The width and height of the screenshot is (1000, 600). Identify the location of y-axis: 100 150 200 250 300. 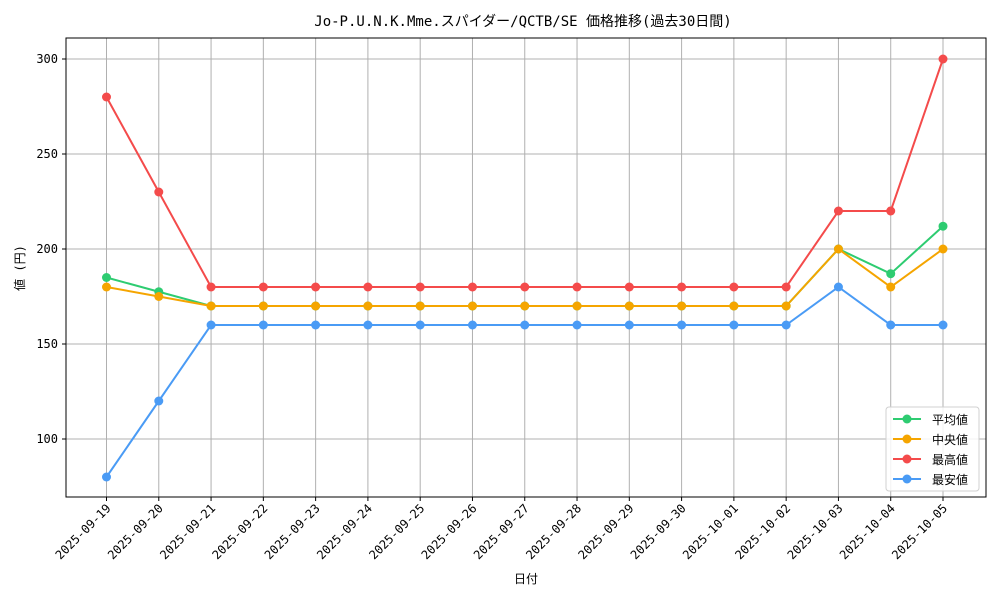
(51, 249).